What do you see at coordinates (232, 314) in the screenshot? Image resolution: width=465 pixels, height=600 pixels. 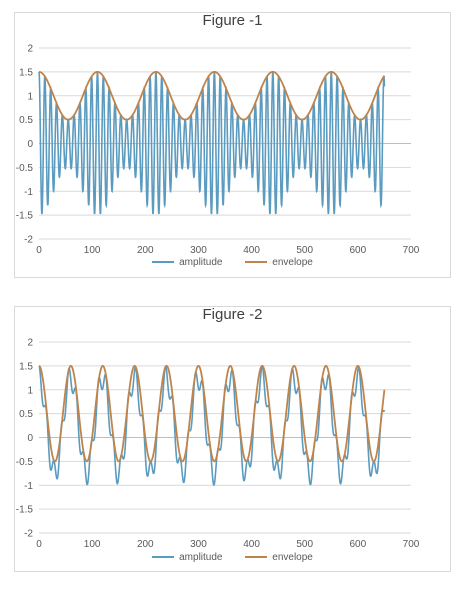 I see `chart-title: Figure -2` at bounding box center [232, 314].